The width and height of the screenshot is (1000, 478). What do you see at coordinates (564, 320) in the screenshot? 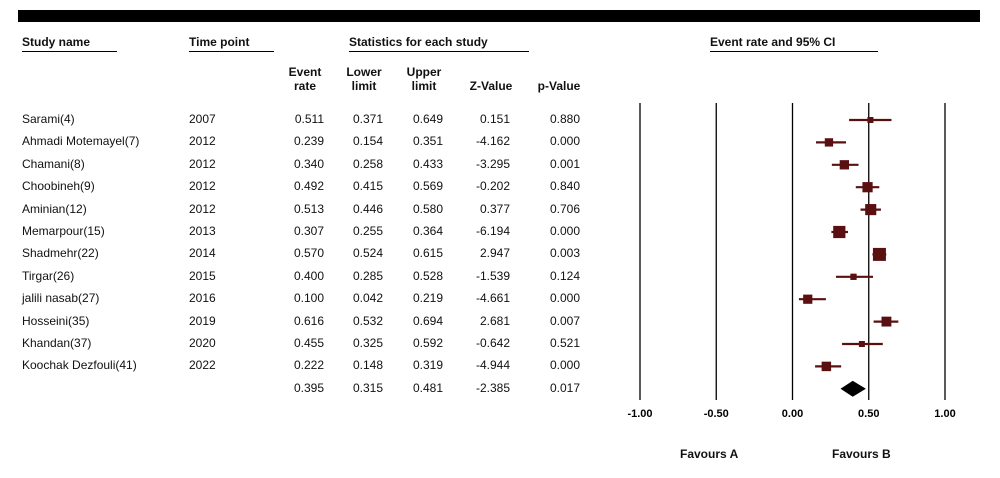
I see `study-row-p-value: 0.007` at bounding box center [564, 320].